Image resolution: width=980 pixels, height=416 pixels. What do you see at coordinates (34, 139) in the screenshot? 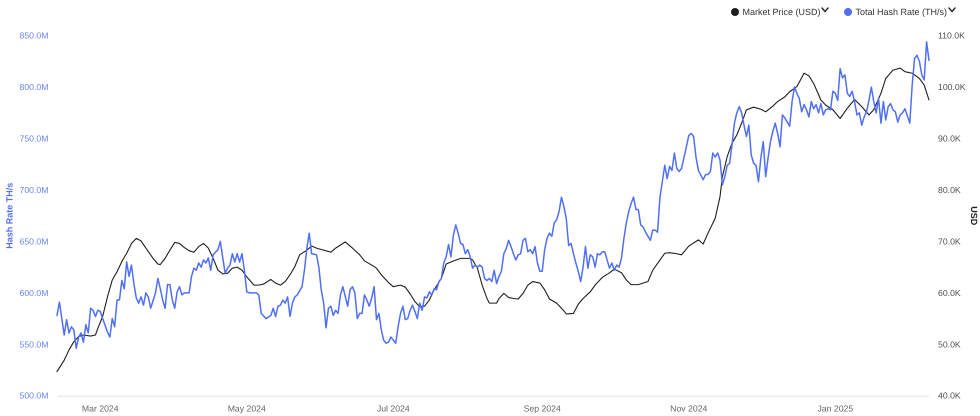
I see `y-tick-label: 750.0M` at bounding box center [34, 139].